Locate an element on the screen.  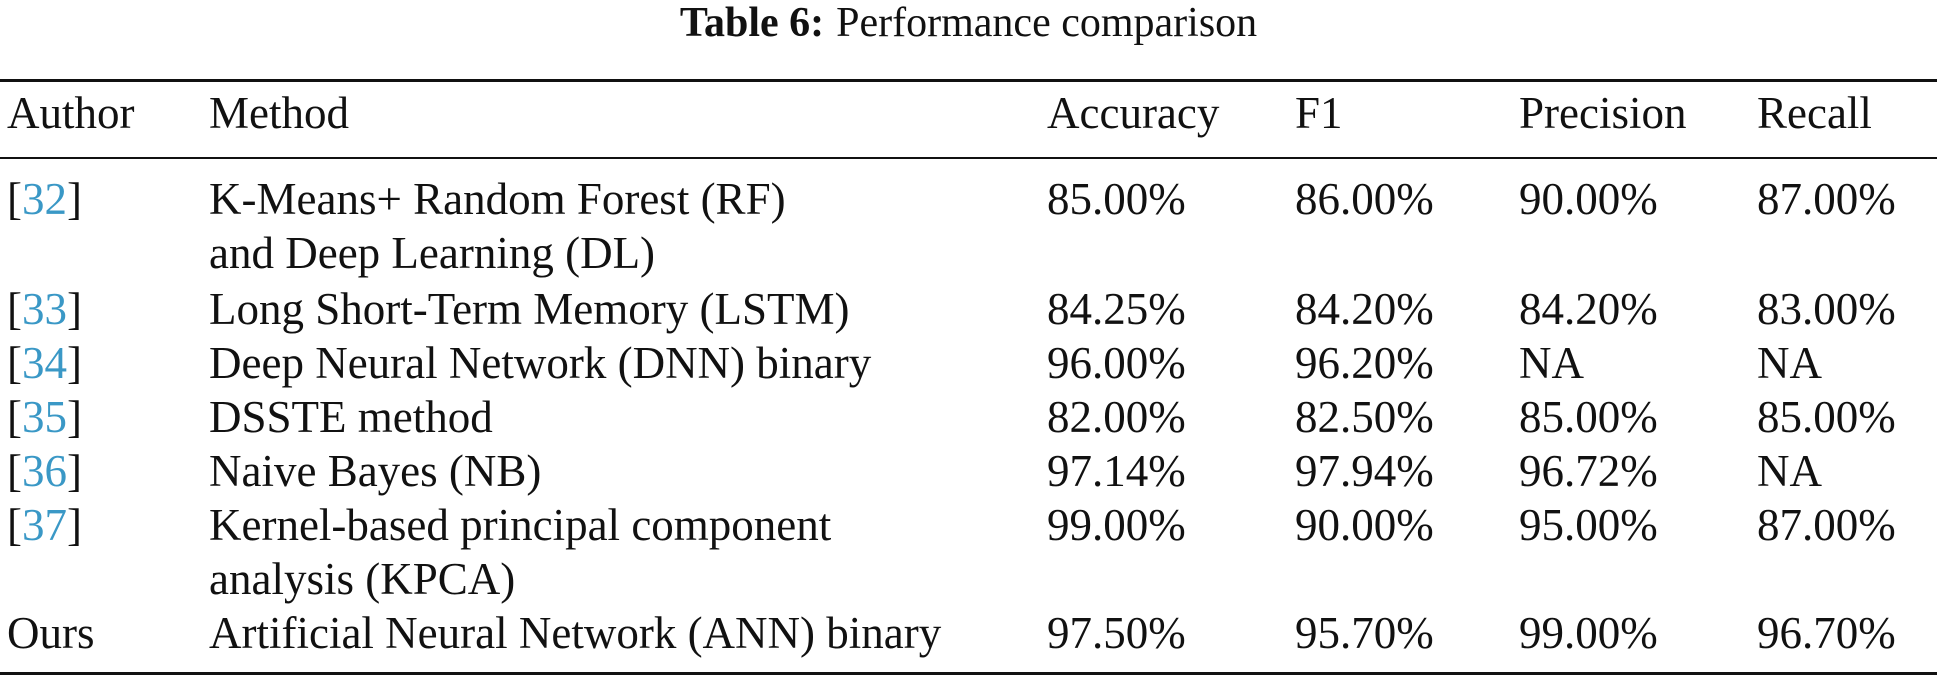
f1-cell: 84.20% is located at coordinates (1364, 309).